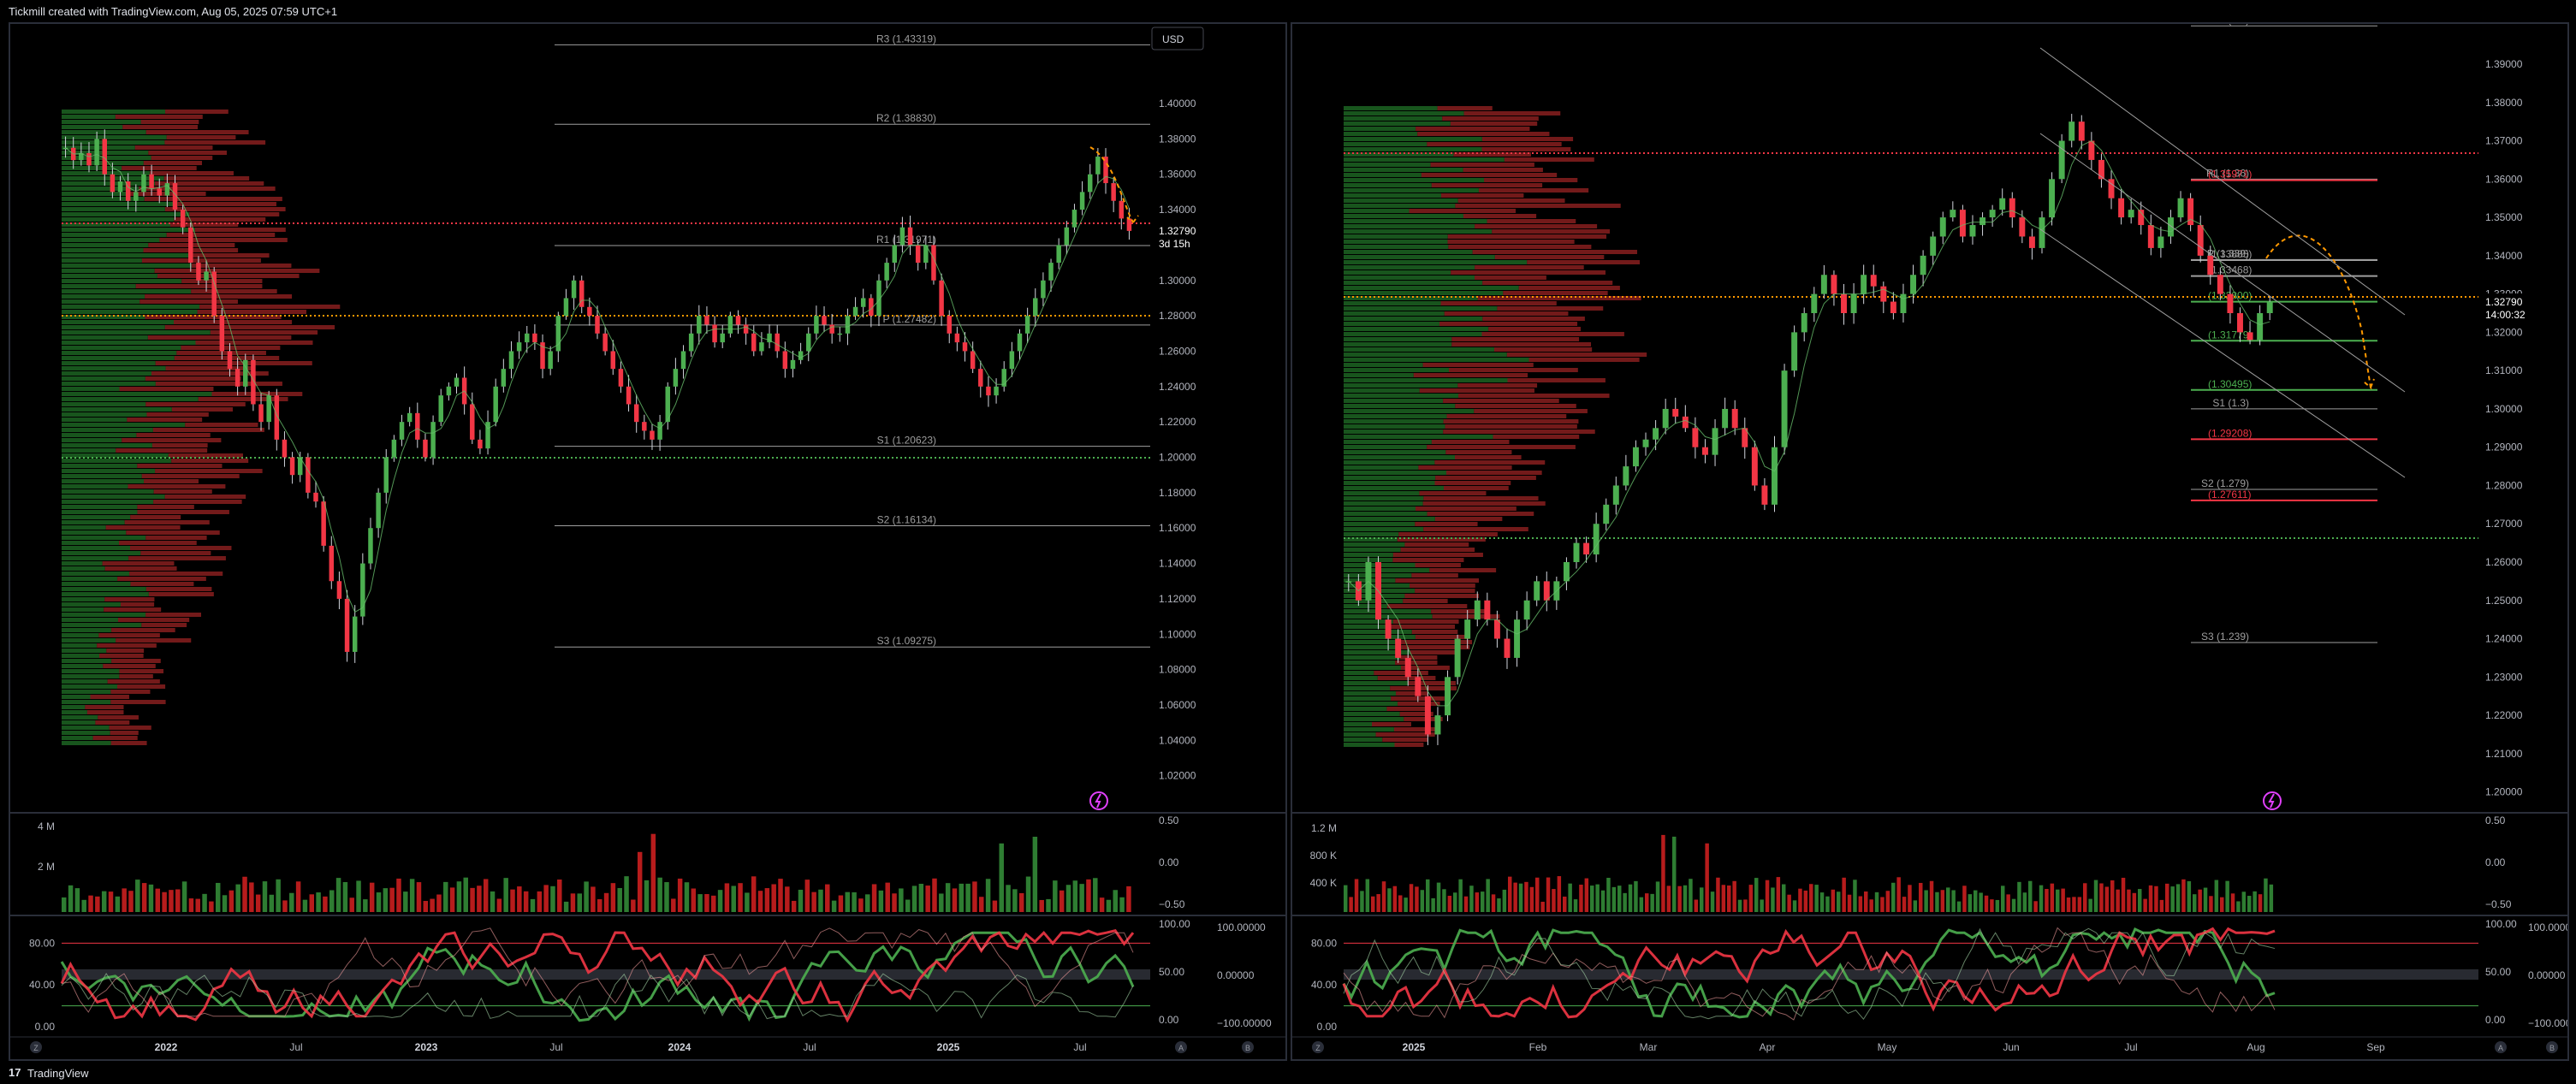 Image resolution: width=2576 pixels, height=1084 pixels. What do you see at coordinates (15, 1072) in the screenshot?
I see `tradingview-logo-icon: 17` at bounding box center [15, 1072].